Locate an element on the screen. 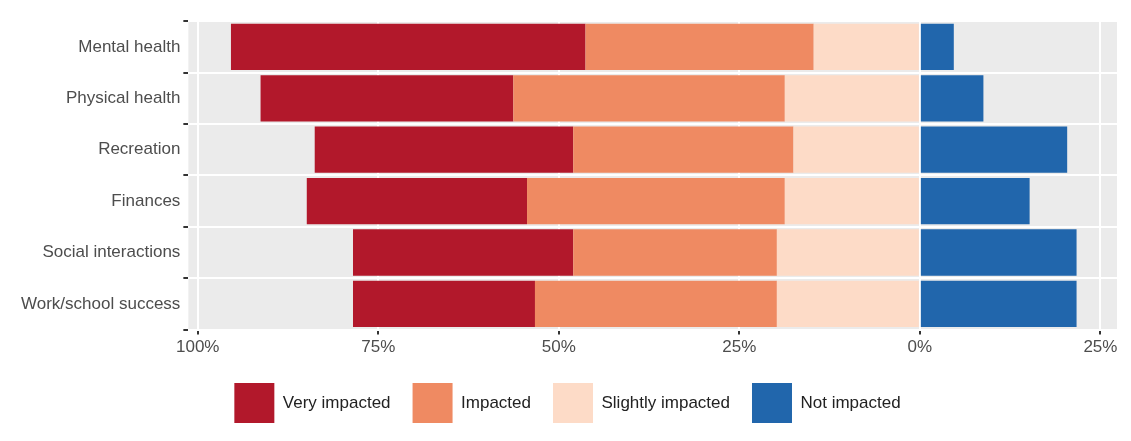 This screenshot has width=1131, height=441. x-tick-label: 0% is located at coordinates (920, 347).